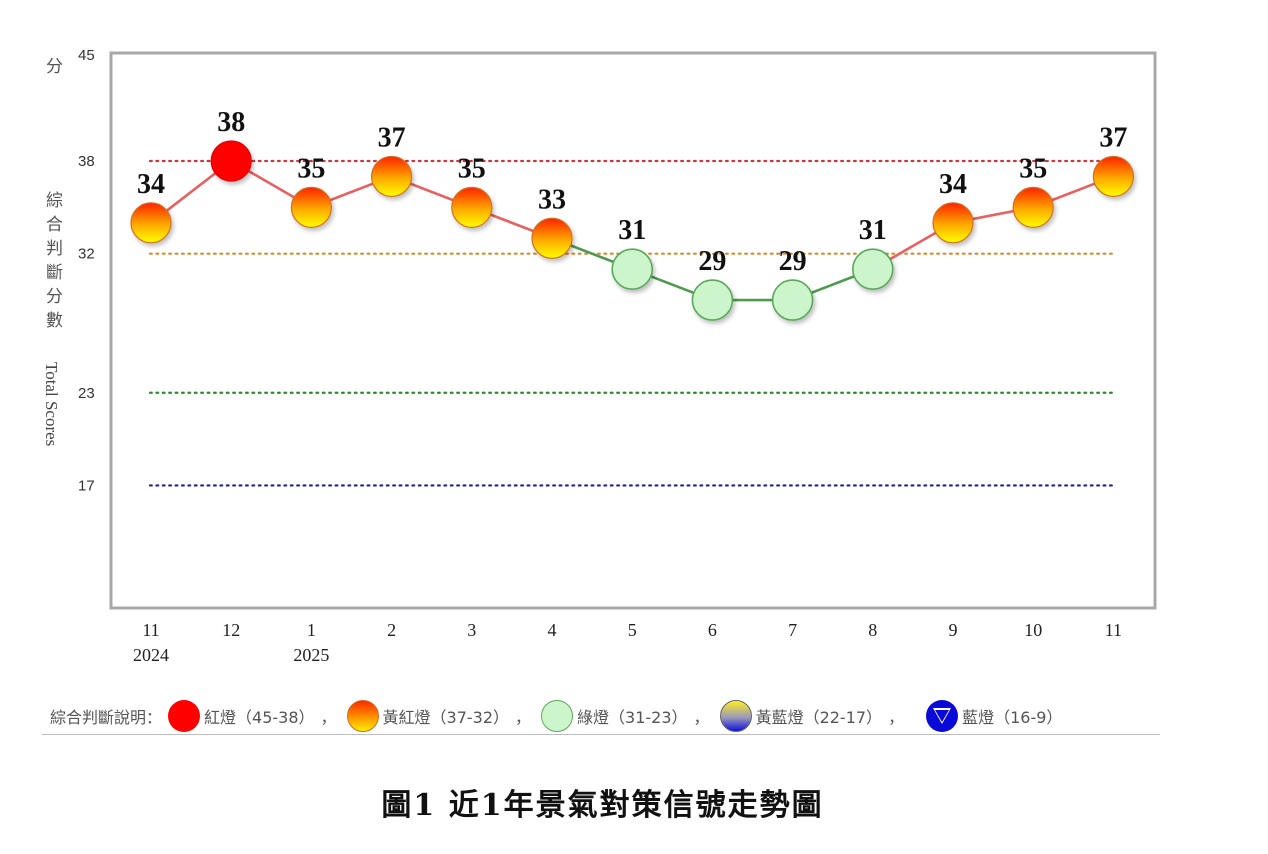  I want to click on y-unit-label: 分, so click(54, 67).